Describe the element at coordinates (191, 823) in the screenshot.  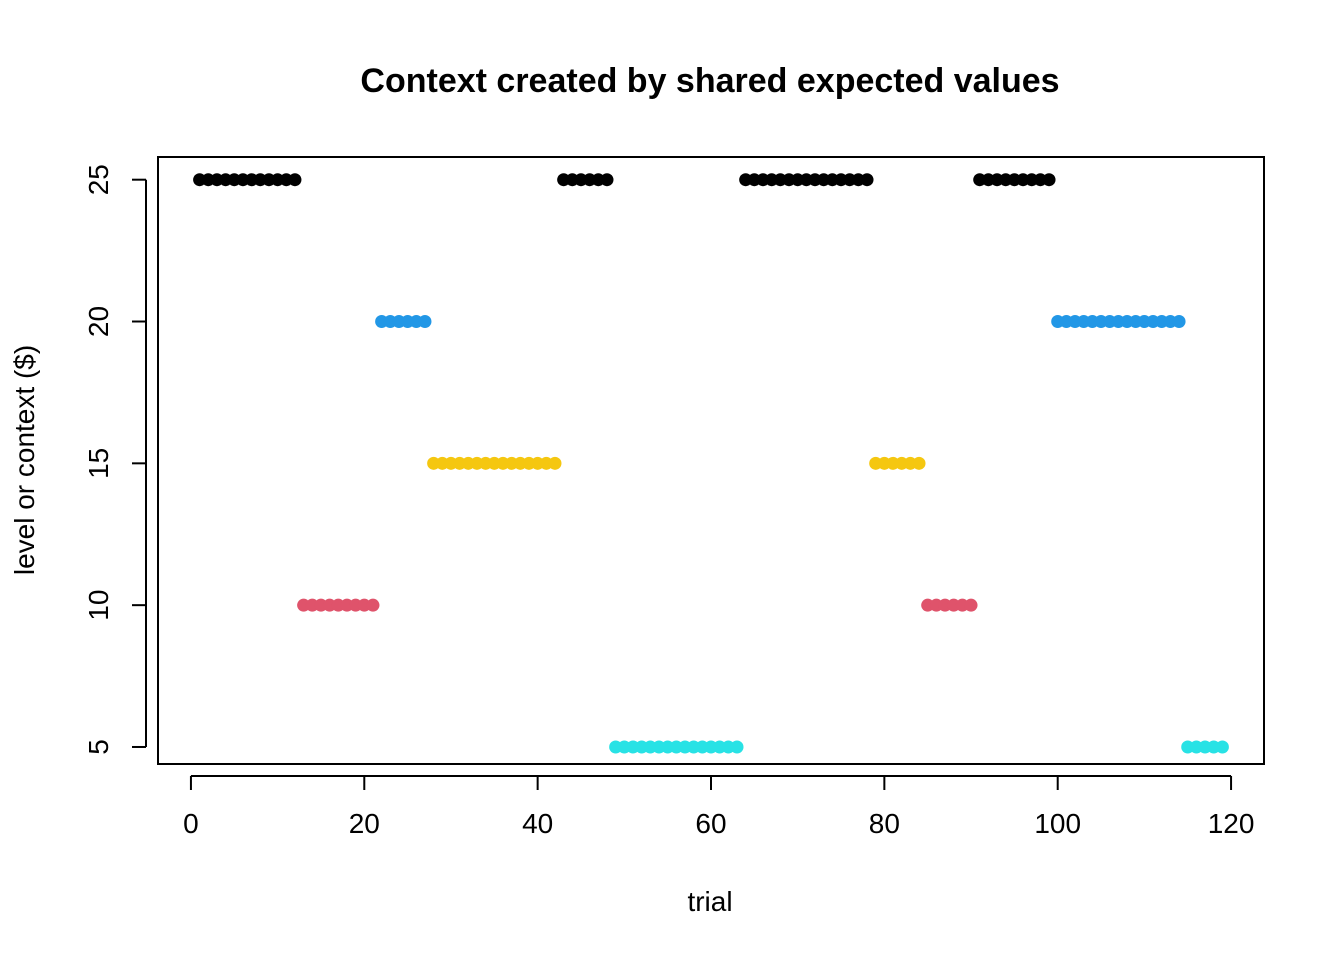
I see `x-tick-label: 0` at that location.